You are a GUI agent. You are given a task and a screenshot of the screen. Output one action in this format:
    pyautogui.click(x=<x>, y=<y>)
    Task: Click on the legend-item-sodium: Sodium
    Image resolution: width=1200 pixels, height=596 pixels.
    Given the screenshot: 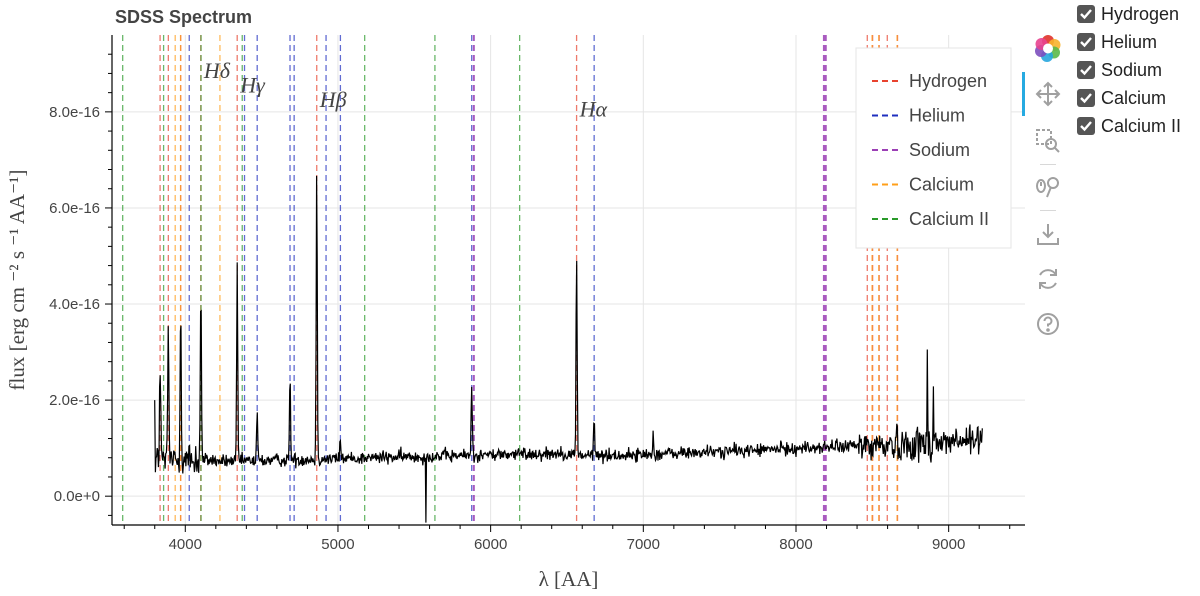 What is the action you would take?
    pyautogui.click(x=921, y=150)
    